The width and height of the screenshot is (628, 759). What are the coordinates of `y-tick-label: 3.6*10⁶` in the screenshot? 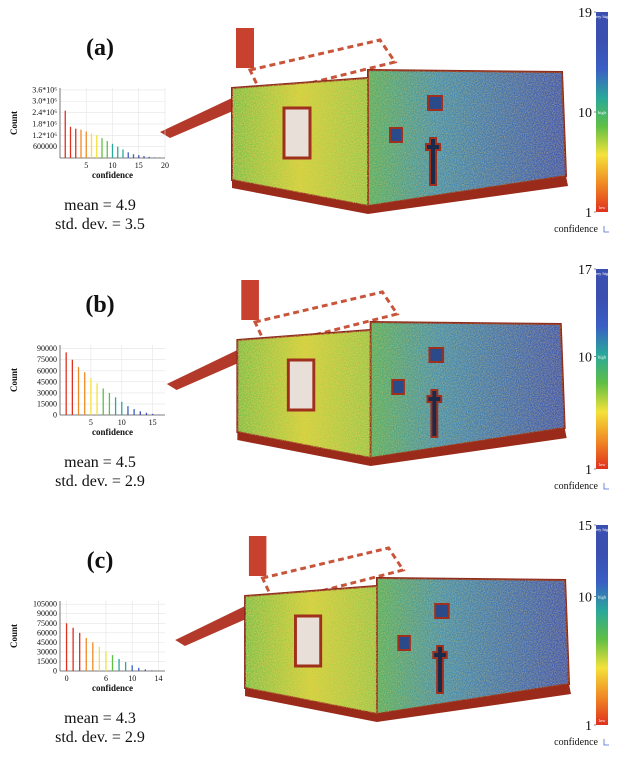 It's located at (44, 89).